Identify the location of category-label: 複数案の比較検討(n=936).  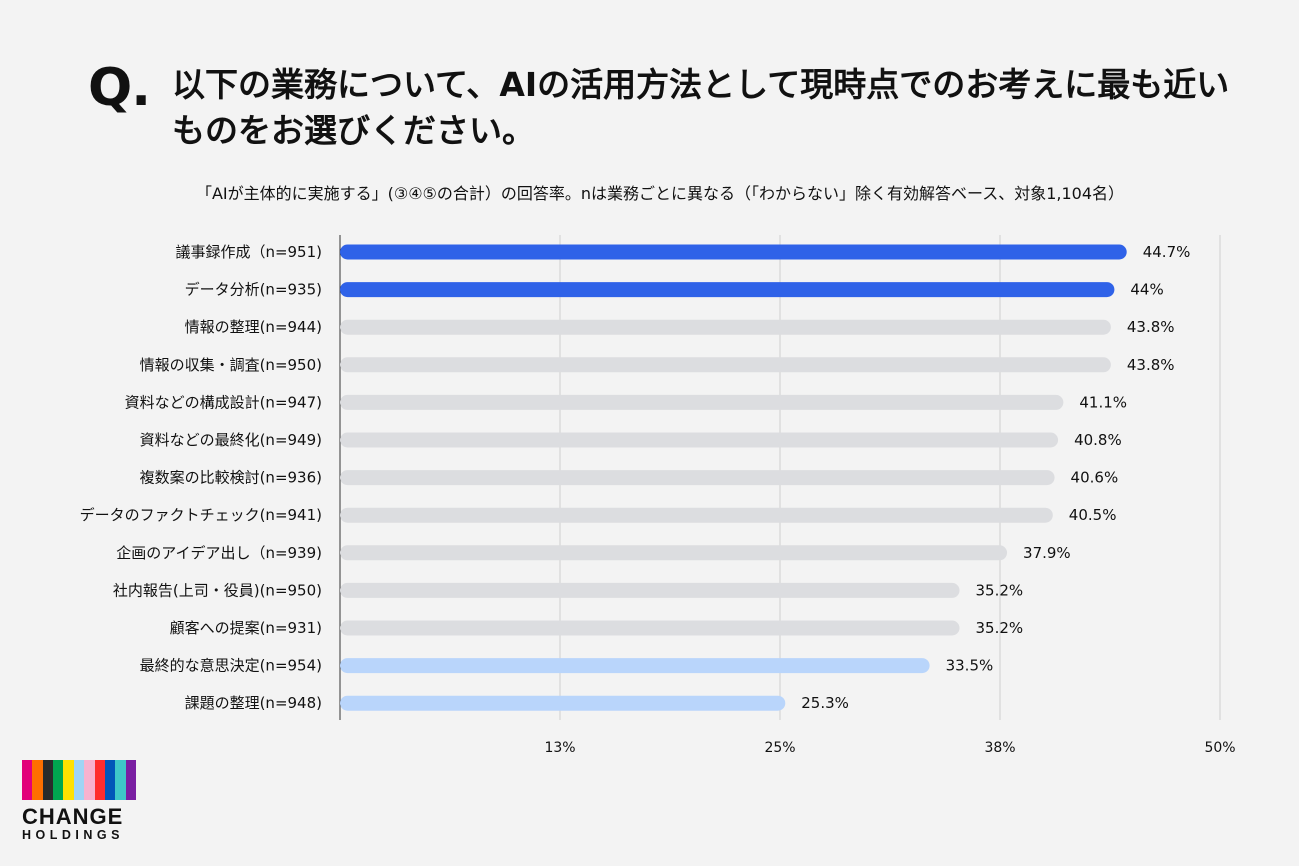
(231, 478).